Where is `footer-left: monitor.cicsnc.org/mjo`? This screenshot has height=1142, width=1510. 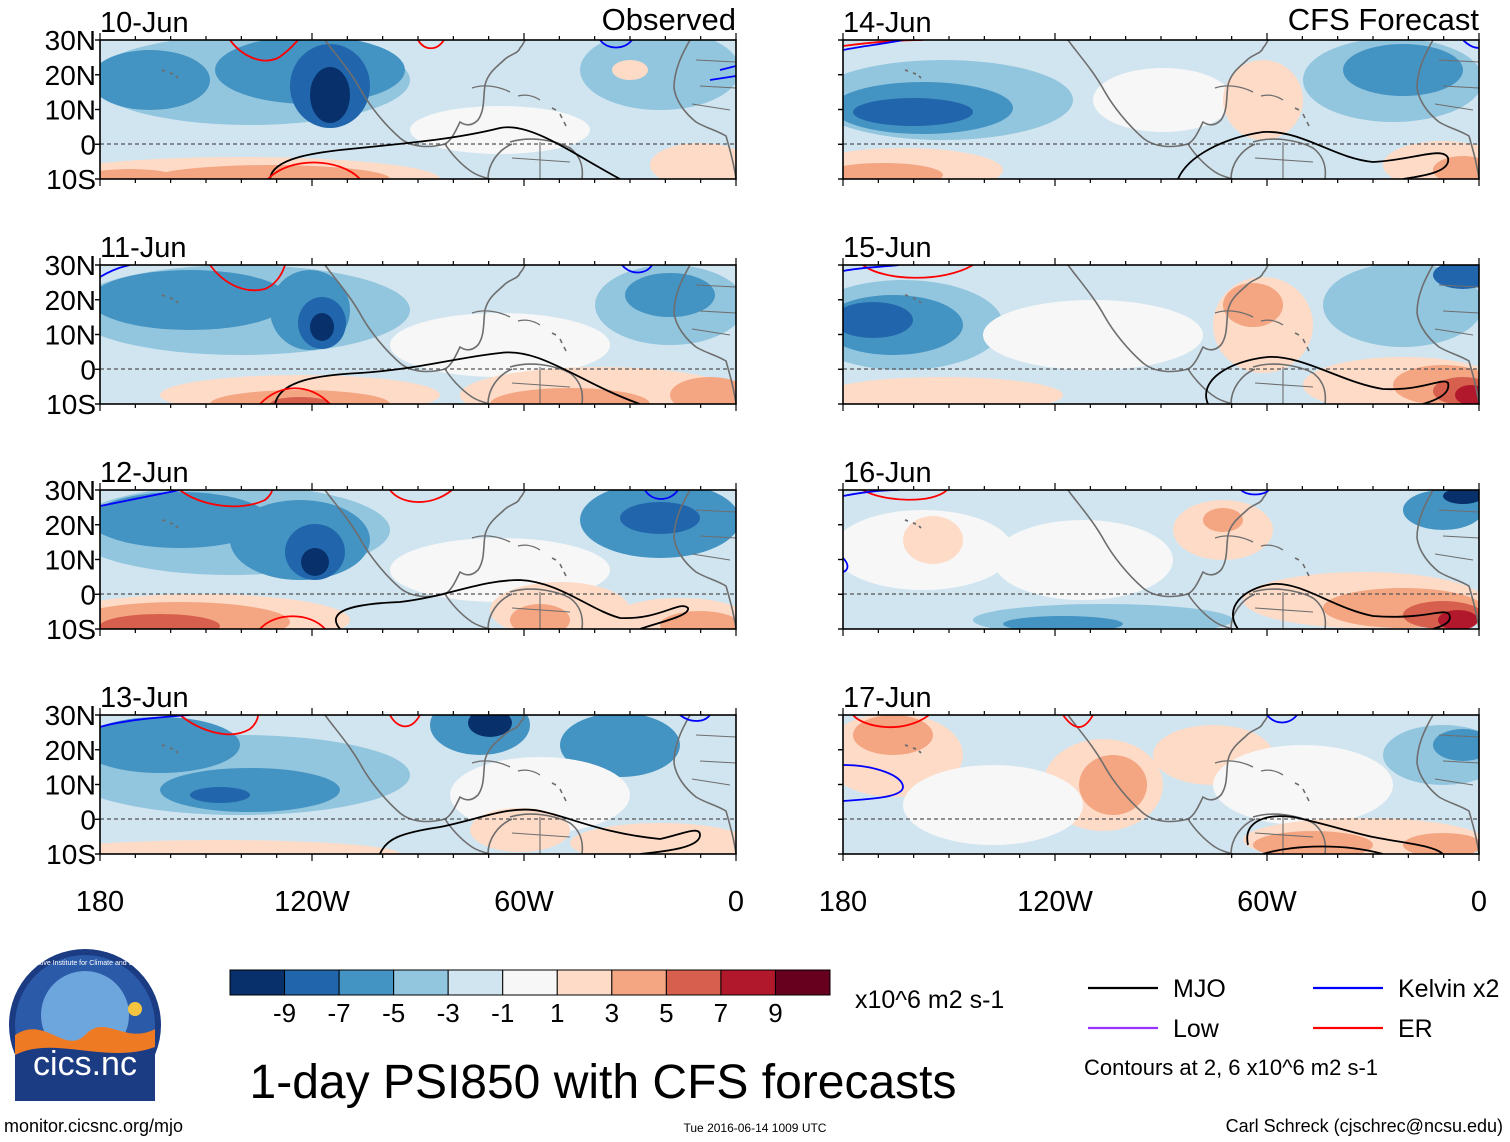
footer-left: monitor.cicsnc.org/mjo is located at coordinates (93, 1126).